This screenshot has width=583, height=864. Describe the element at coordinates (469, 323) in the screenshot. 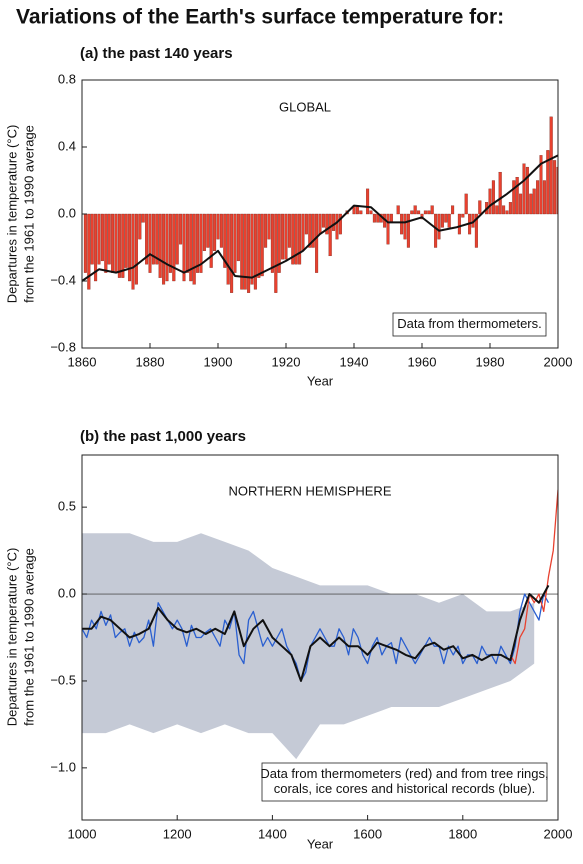

I see `note-text: Data from thermometers.` at that location.